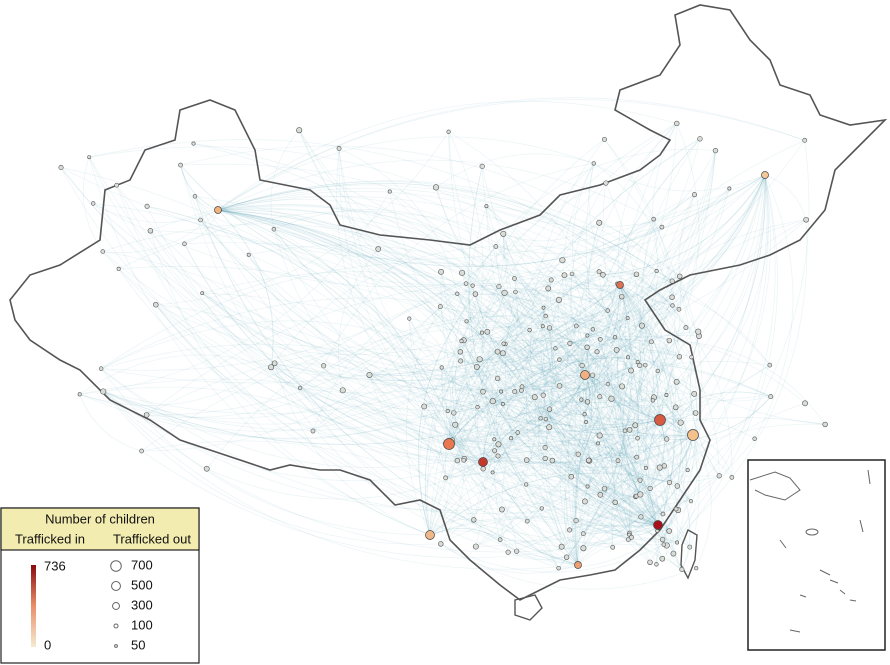  What do you see at coordinates (142, 584) in the screenshot?
I see `size-key-label: 500` at bounding box center [142, 584].